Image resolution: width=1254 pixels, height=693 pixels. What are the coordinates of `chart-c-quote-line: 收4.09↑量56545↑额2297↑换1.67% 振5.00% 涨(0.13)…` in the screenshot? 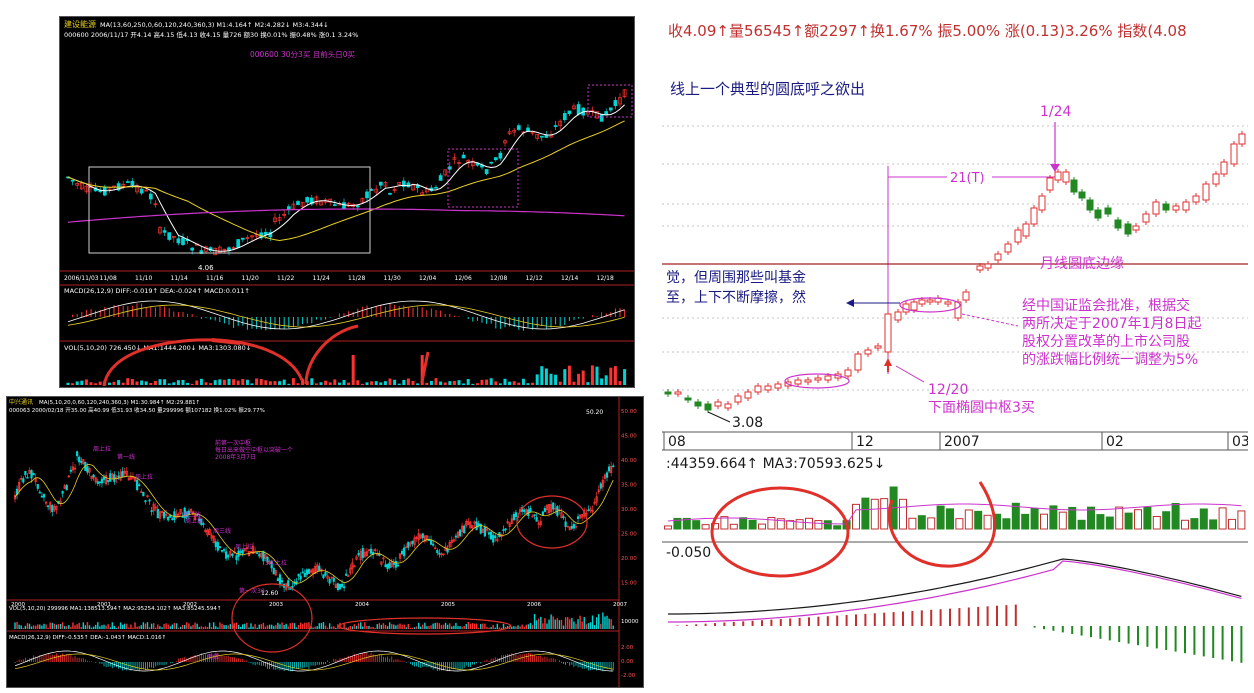 It's located at (927, 31).